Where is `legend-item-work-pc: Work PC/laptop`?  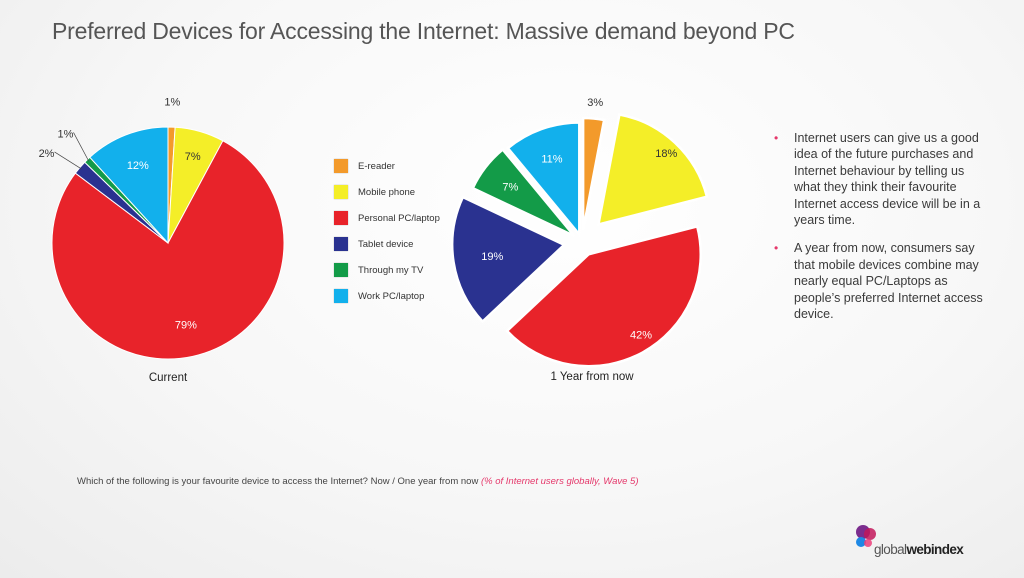 legend-item-work-pc: Work PC/laptop is located at coordinates (387, 296).